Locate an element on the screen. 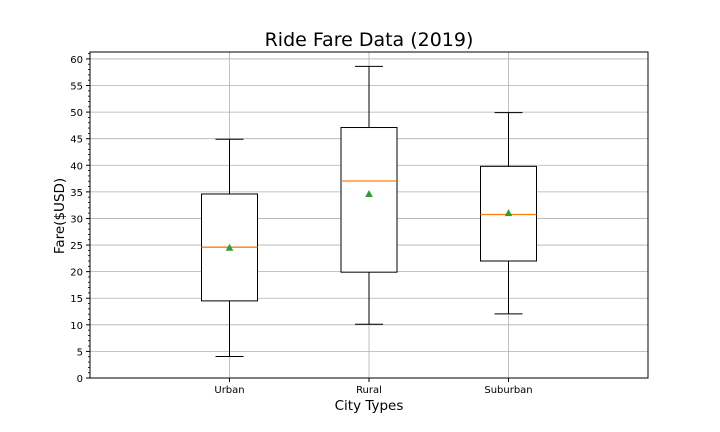  y-tick-label: 20 is located at coordinates (76, 273).